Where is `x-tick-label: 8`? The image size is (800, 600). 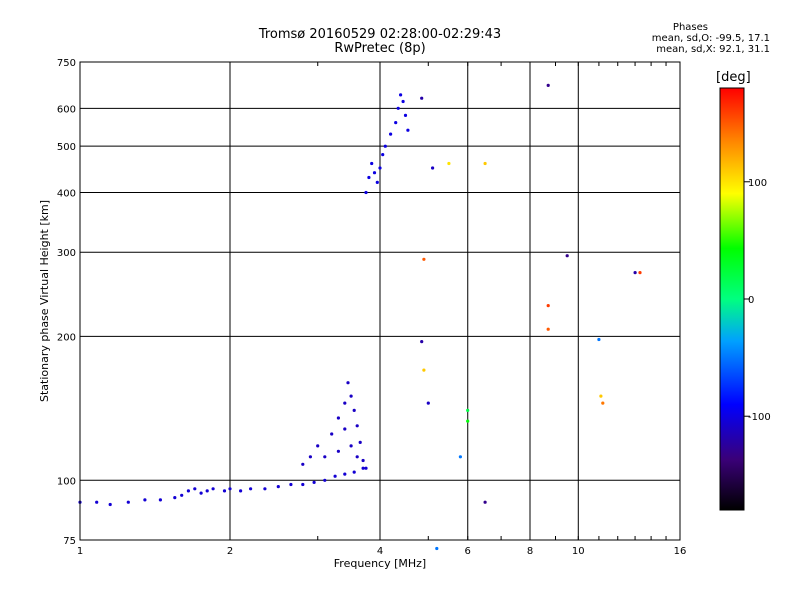
x-tick-label: 8 is located at coordinates (530, 551).